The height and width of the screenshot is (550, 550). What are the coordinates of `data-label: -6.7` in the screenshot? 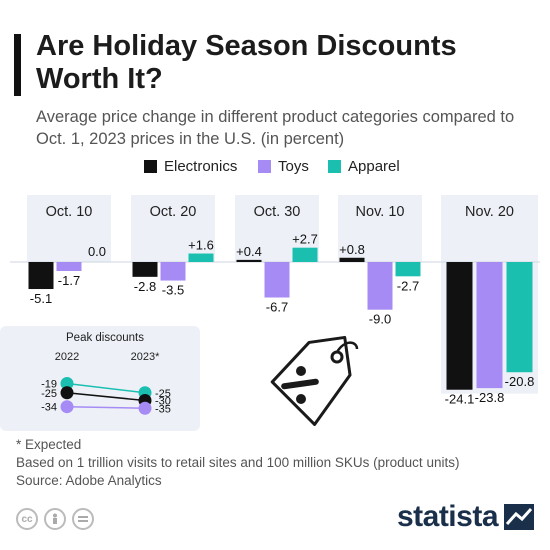 It's located at (277, 307).